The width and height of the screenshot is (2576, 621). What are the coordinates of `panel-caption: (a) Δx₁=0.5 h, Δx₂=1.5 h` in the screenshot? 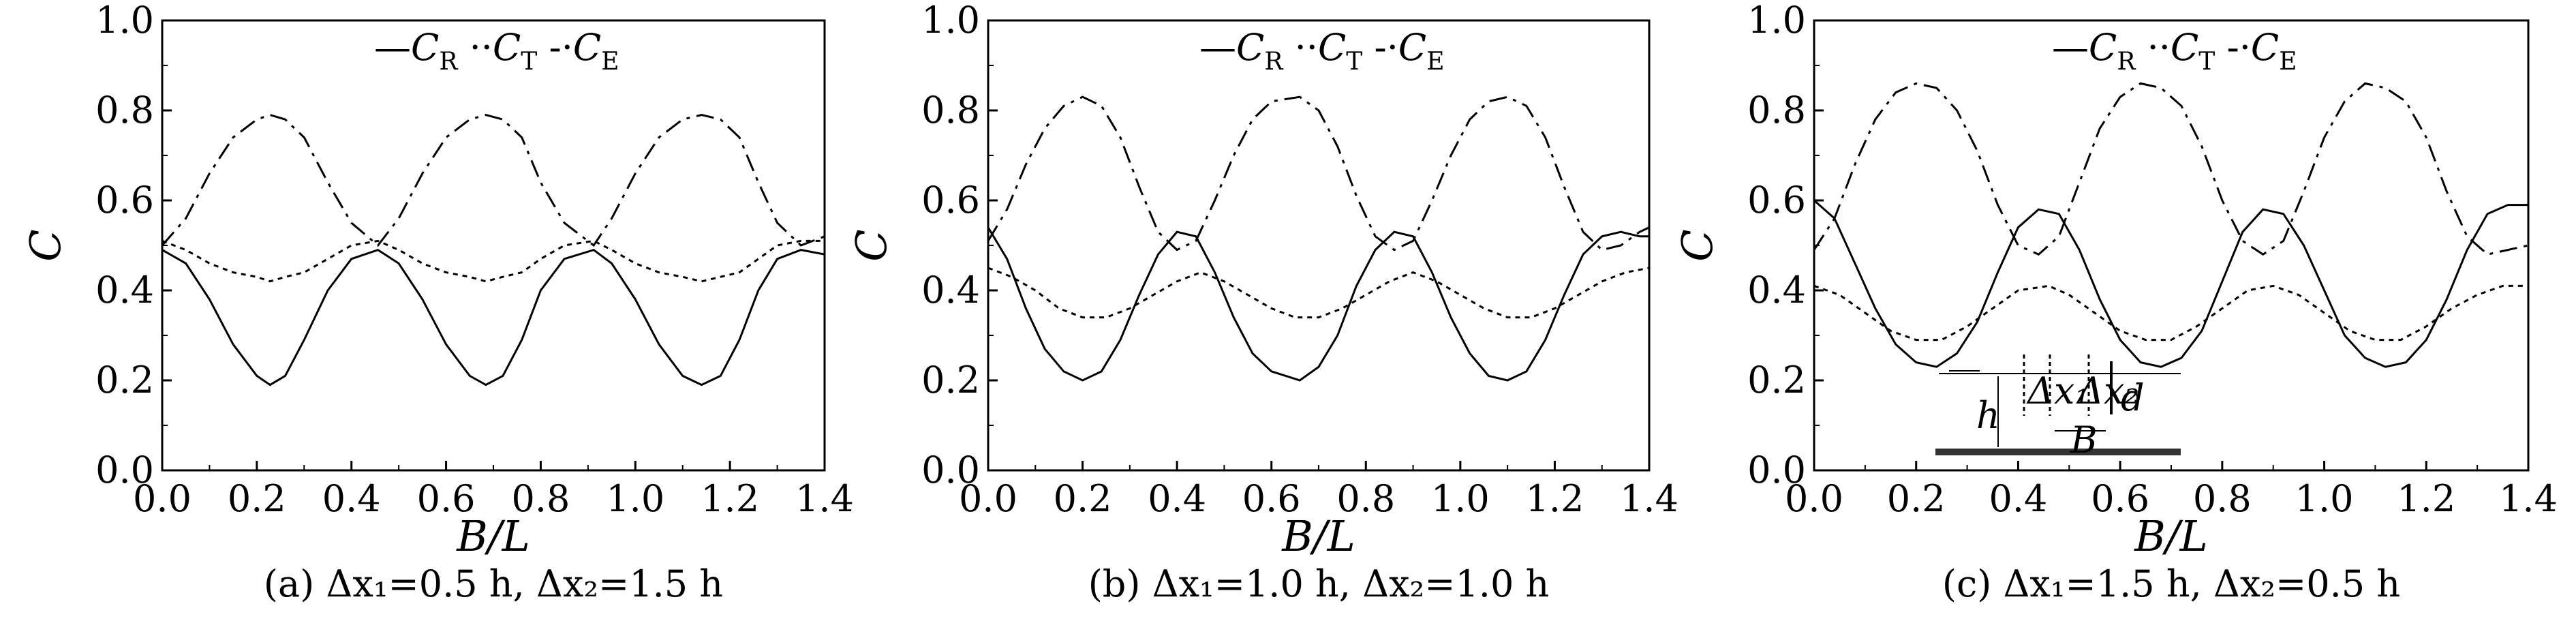 It's located at (494, 583).